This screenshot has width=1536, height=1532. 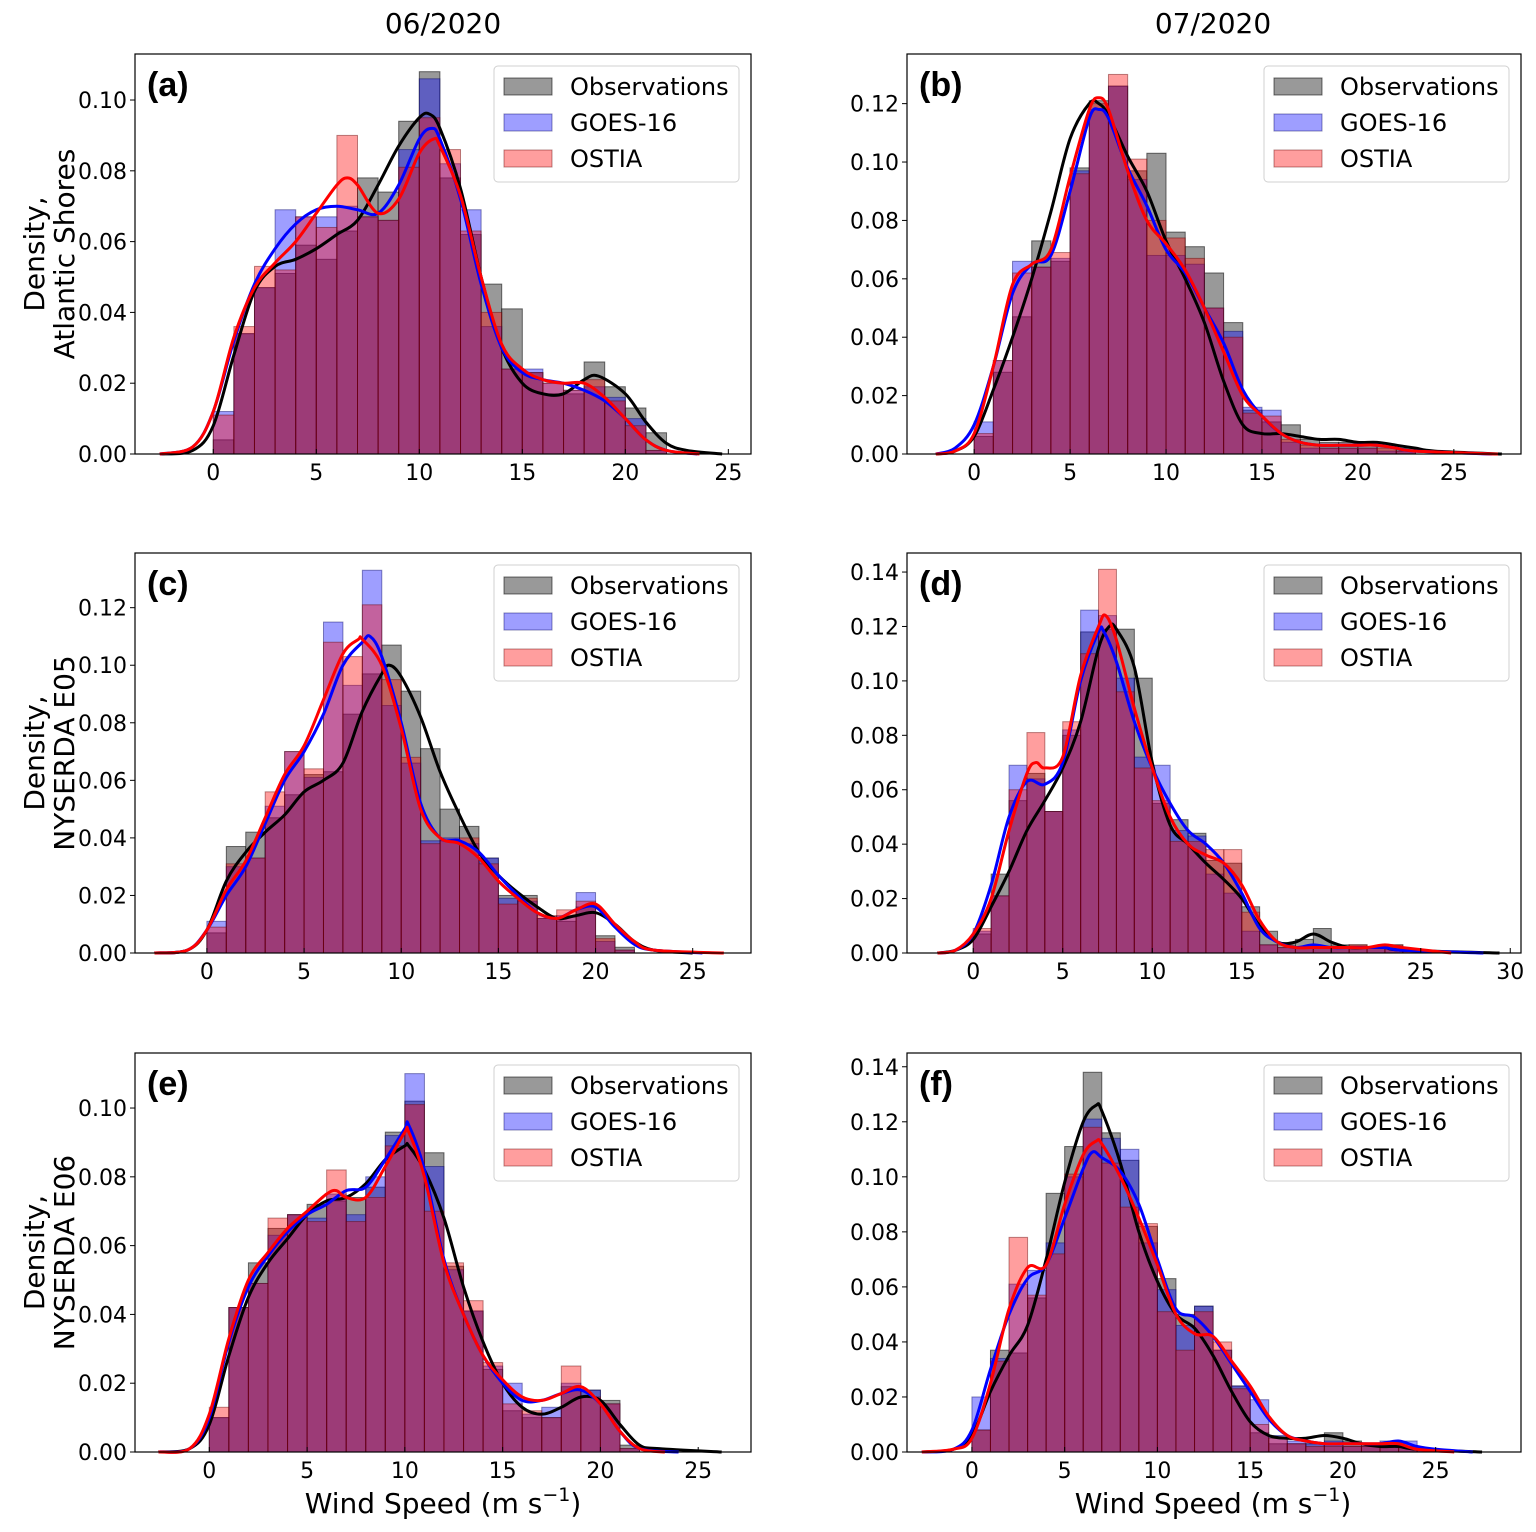 I want to click on y-tick-label: 0.00, so click(x=102, y=1453).